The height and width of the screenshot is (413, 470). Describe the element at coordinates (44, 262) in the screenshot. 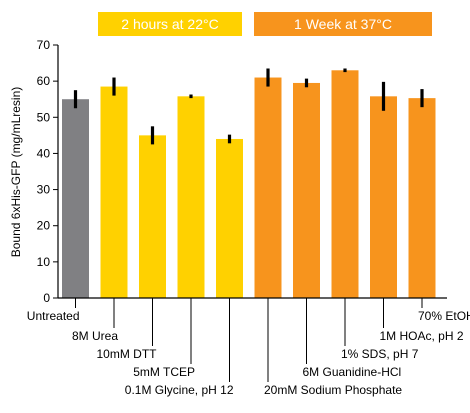

I see `y-tick-label: 10` at that location.